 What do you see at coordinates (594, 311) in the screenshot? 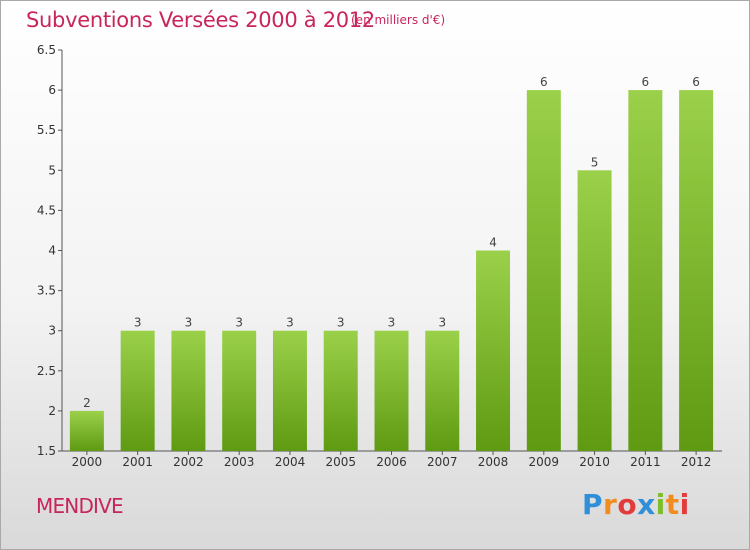
I see `bar-2010` at bounding box center [594, 311].